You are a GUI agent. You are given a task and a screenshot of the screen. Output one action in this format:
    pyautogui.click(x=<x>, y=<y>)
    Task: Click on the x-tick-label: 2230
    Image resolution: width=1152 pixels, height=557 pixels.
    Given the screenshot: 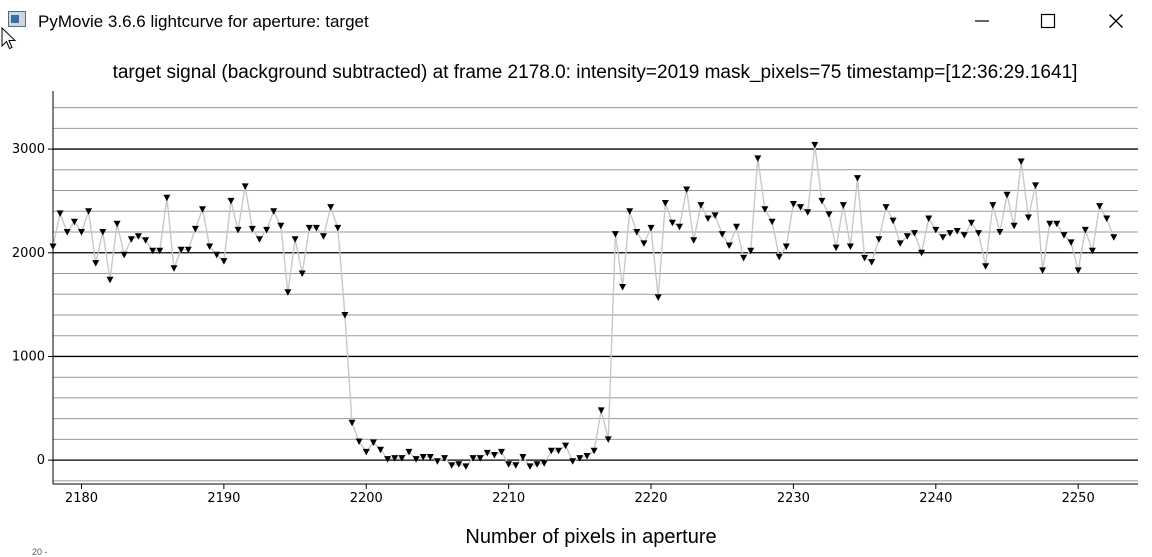 What is the action you would take?
    pyautogui.click(x=793, y=498)
    